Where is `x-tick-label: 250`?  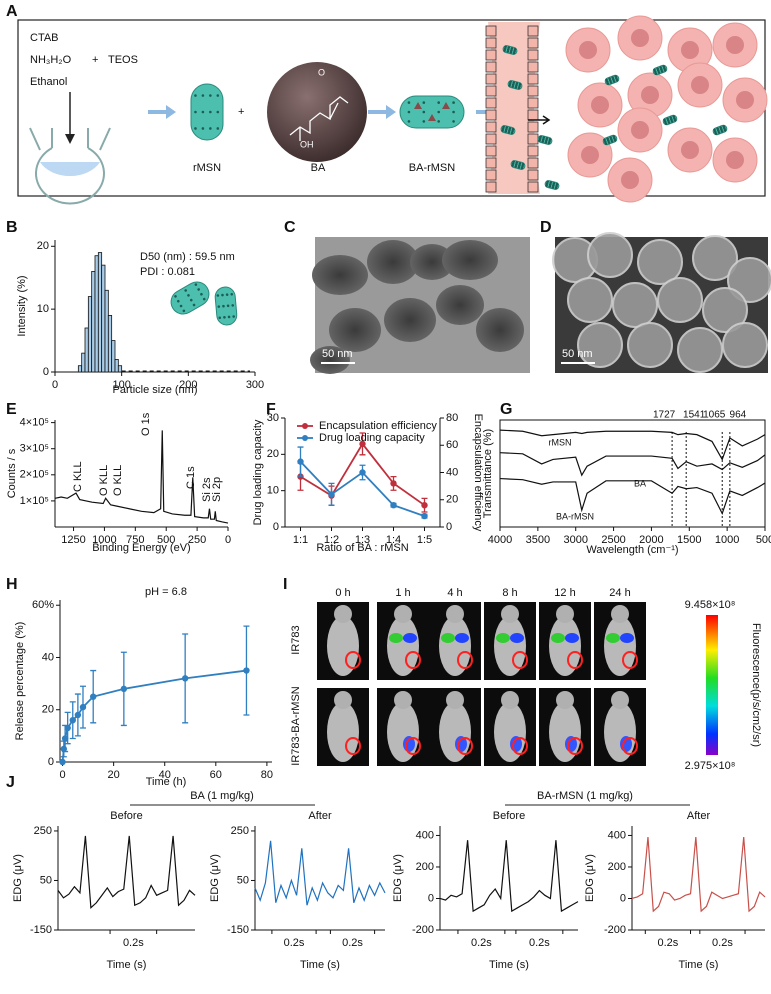 x-tick-label: 250 is located at coordinates (197, 540).